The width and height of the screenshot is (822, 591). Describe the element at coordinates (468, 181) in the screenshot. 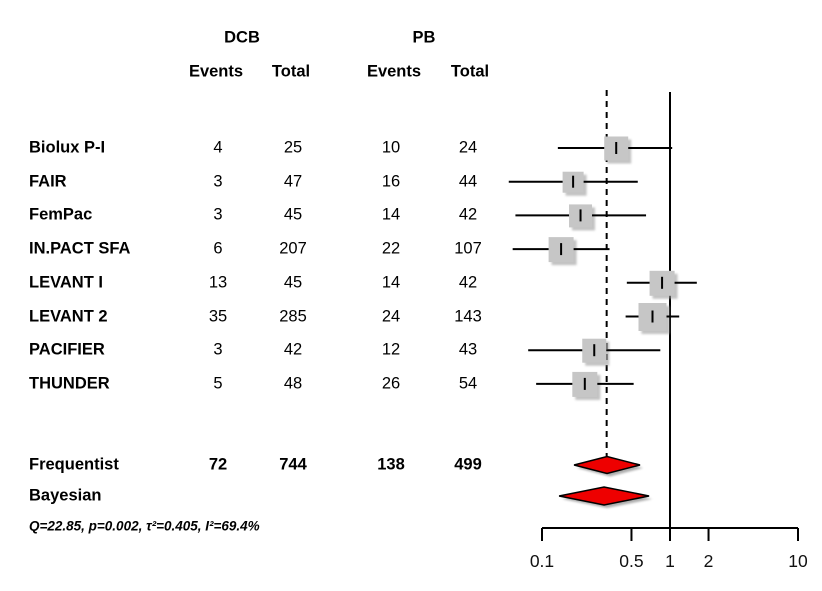

I see `pb-total-value: 44` at that location.